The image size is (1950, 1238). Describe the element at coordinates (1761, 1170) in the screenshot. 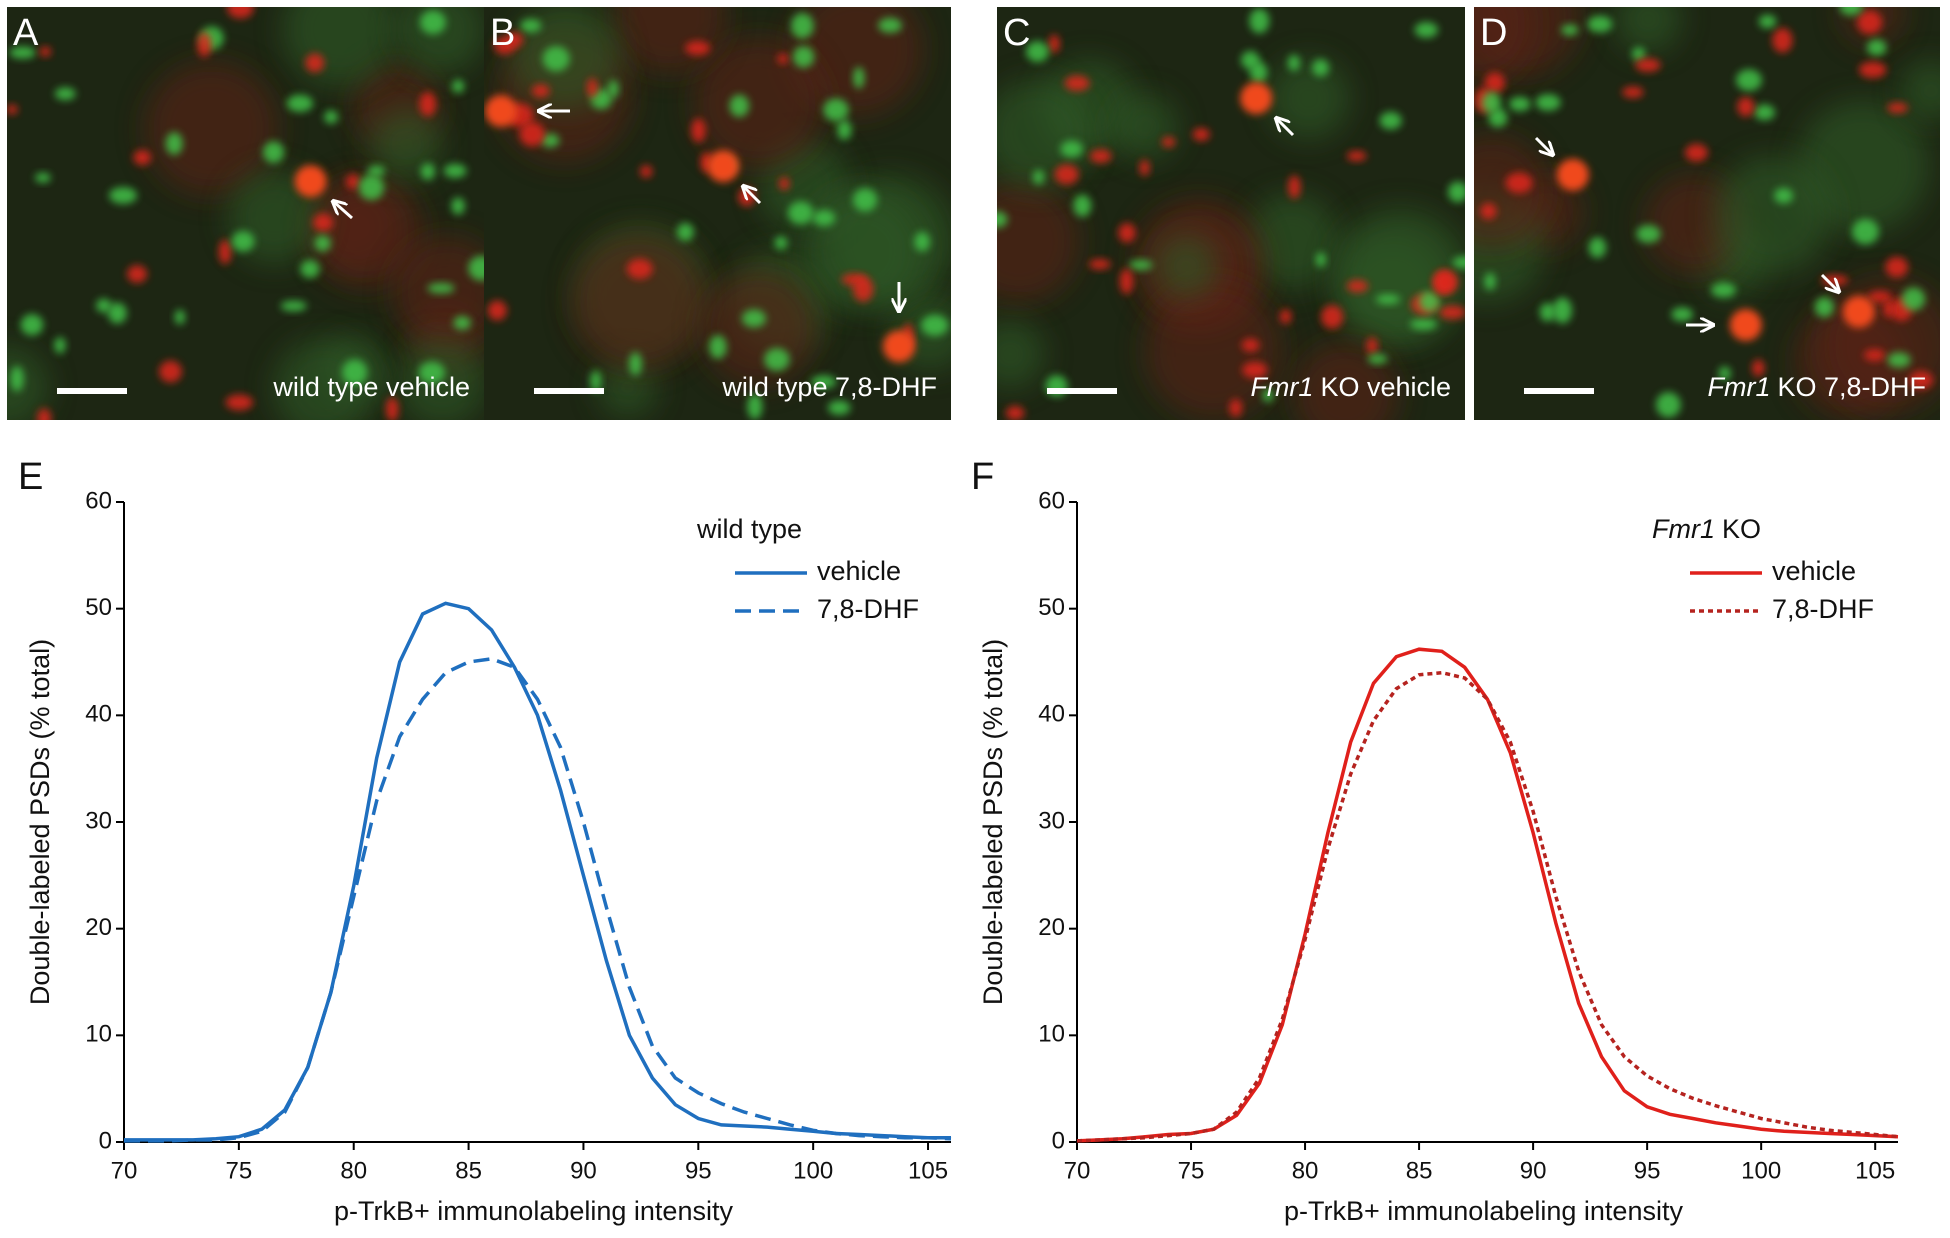

I see `x-tick-label: 100` at that location.